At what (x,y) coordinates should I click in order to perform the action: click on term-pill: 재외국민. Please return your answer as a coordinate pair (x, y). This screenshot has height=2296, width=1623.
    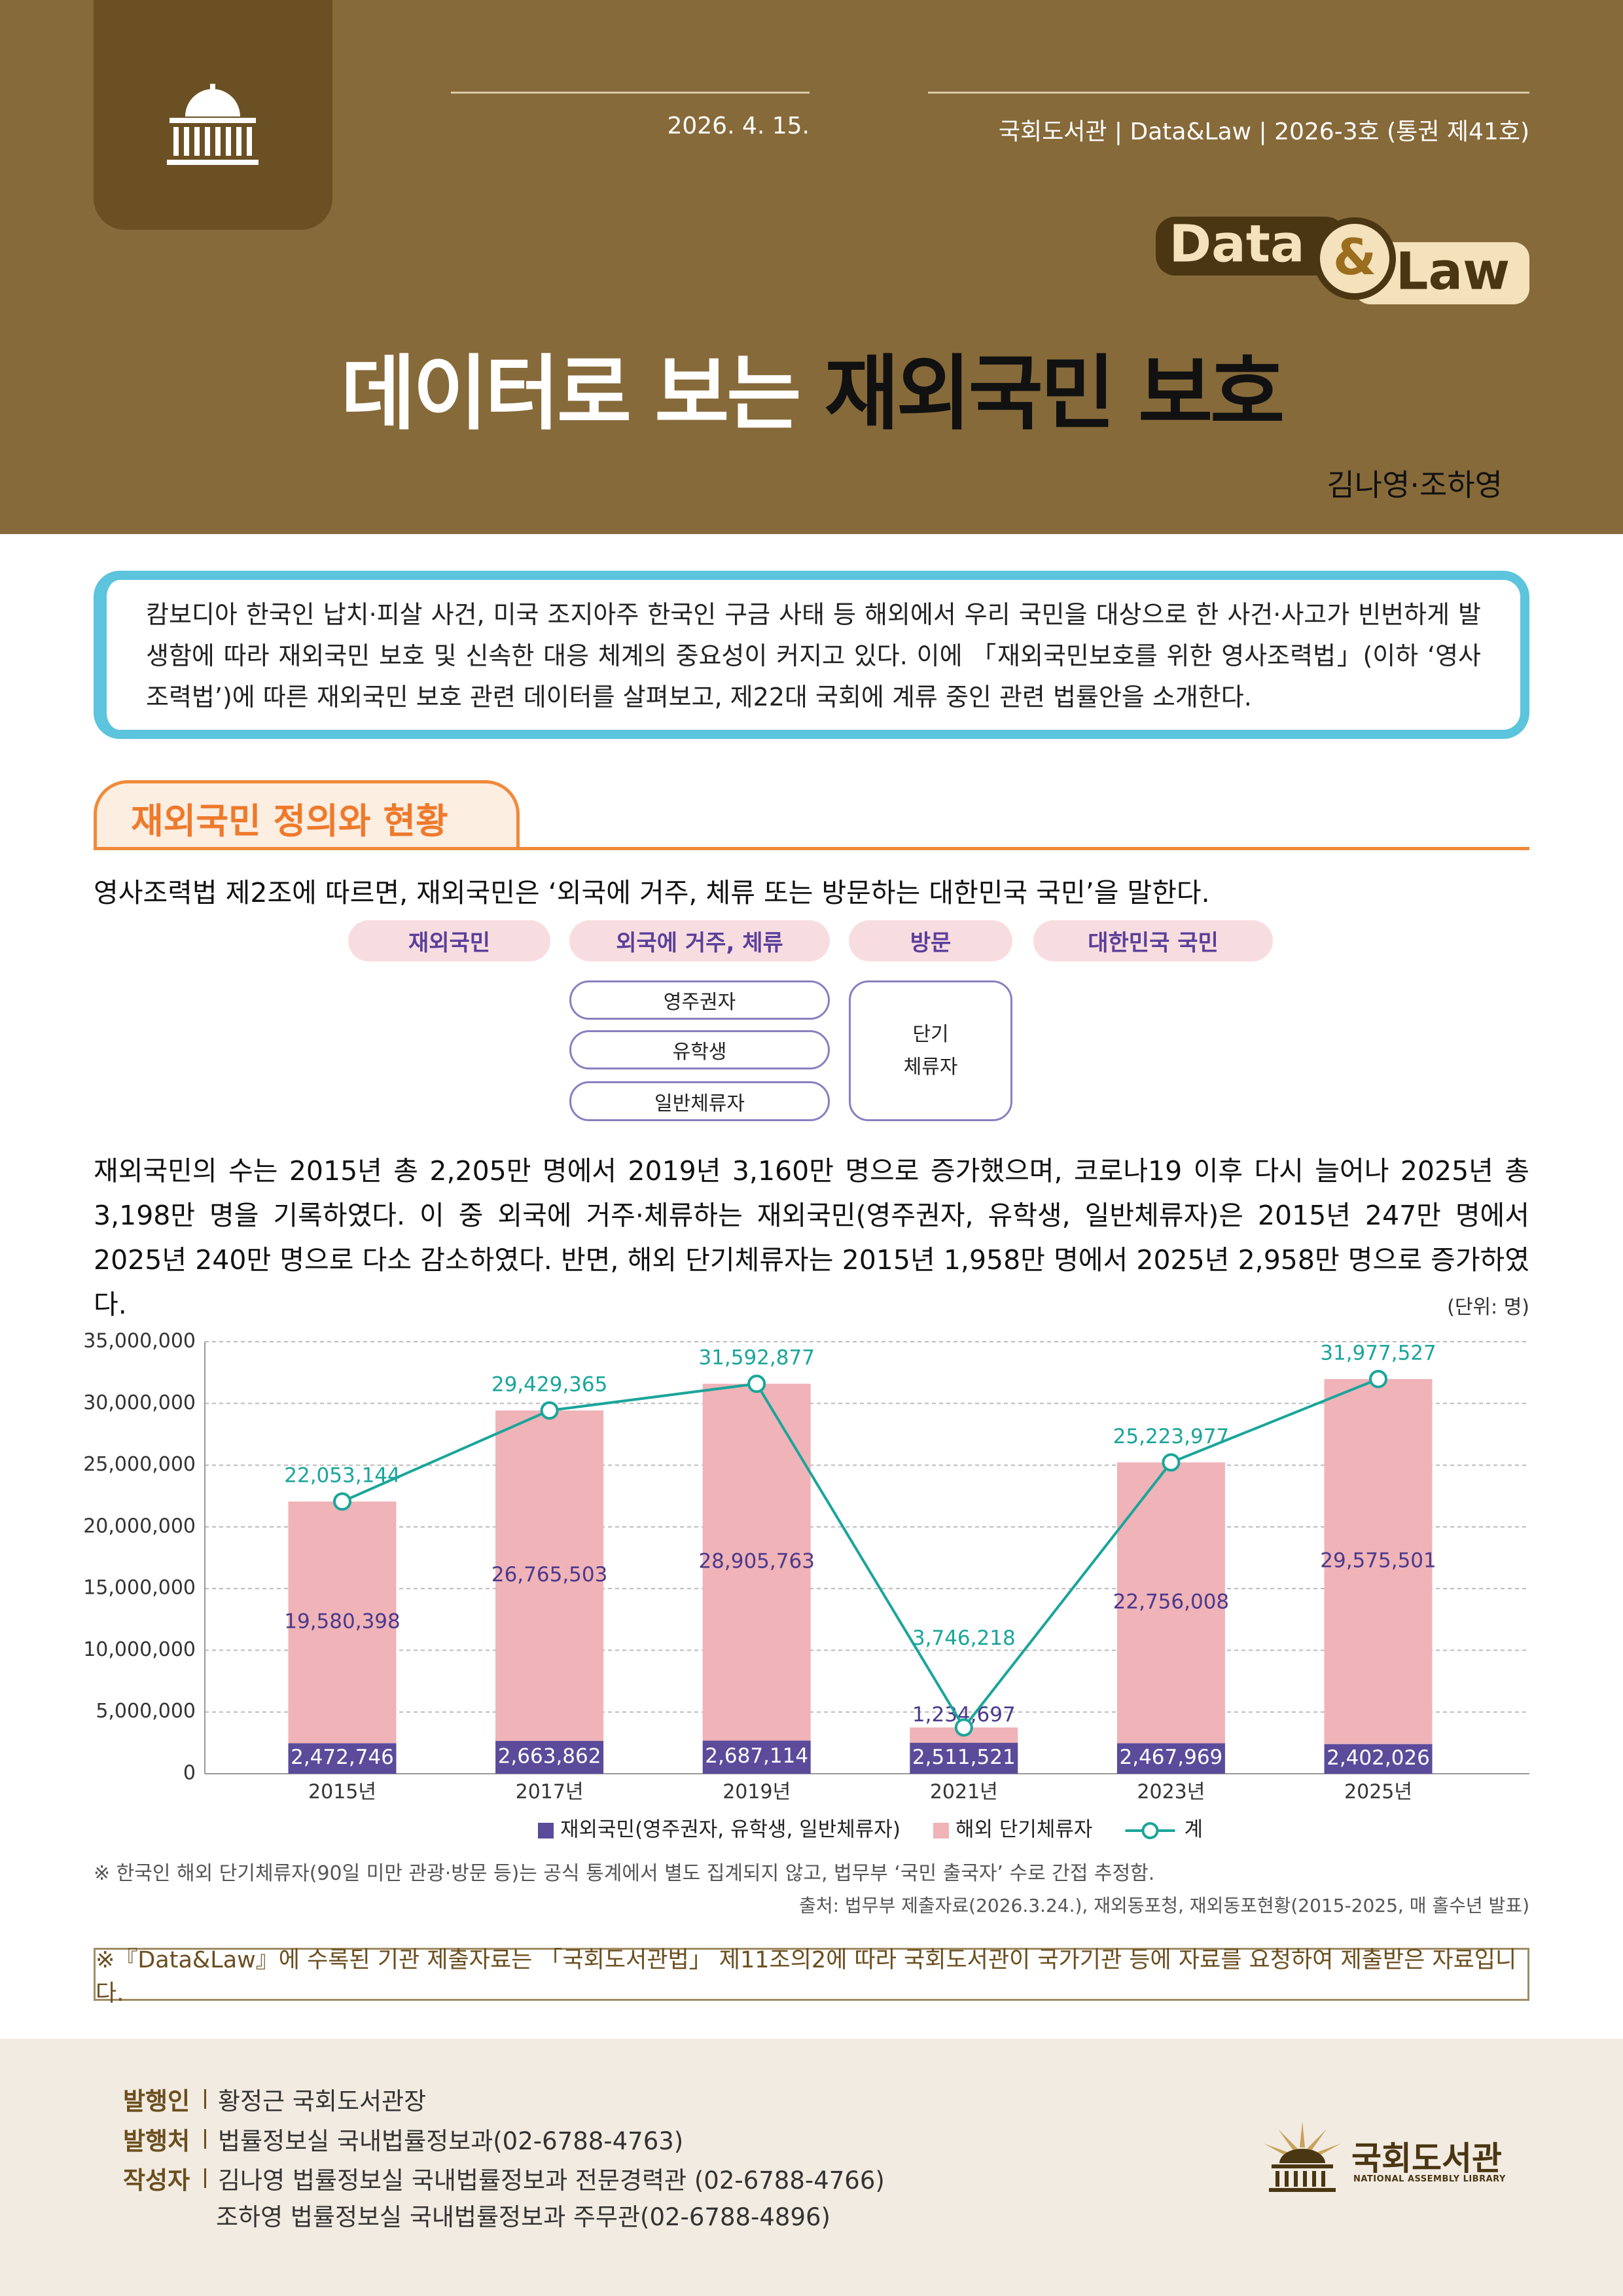
    Looking at the image, I should click on (449, 940).